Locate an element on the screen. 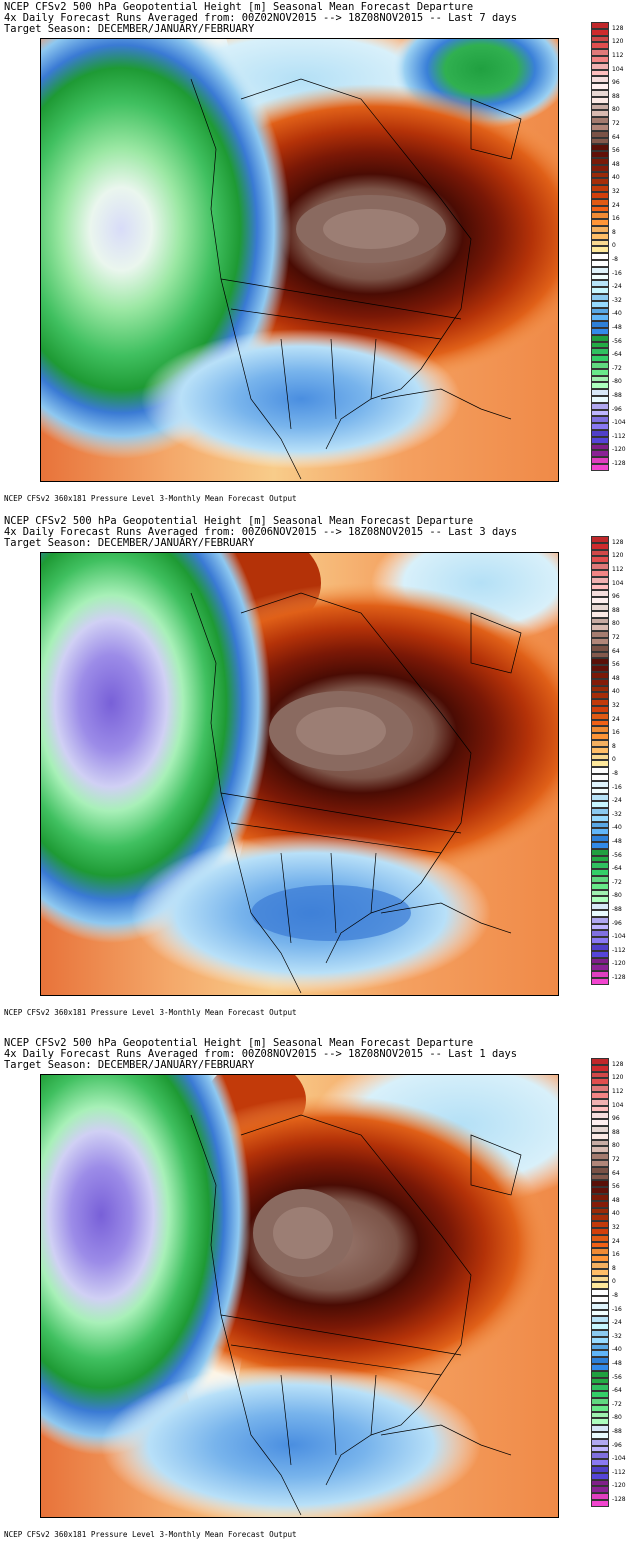 This screenshot has width=632, height=1552. colorbar-label: 88 is located at coordinates (616, 96).